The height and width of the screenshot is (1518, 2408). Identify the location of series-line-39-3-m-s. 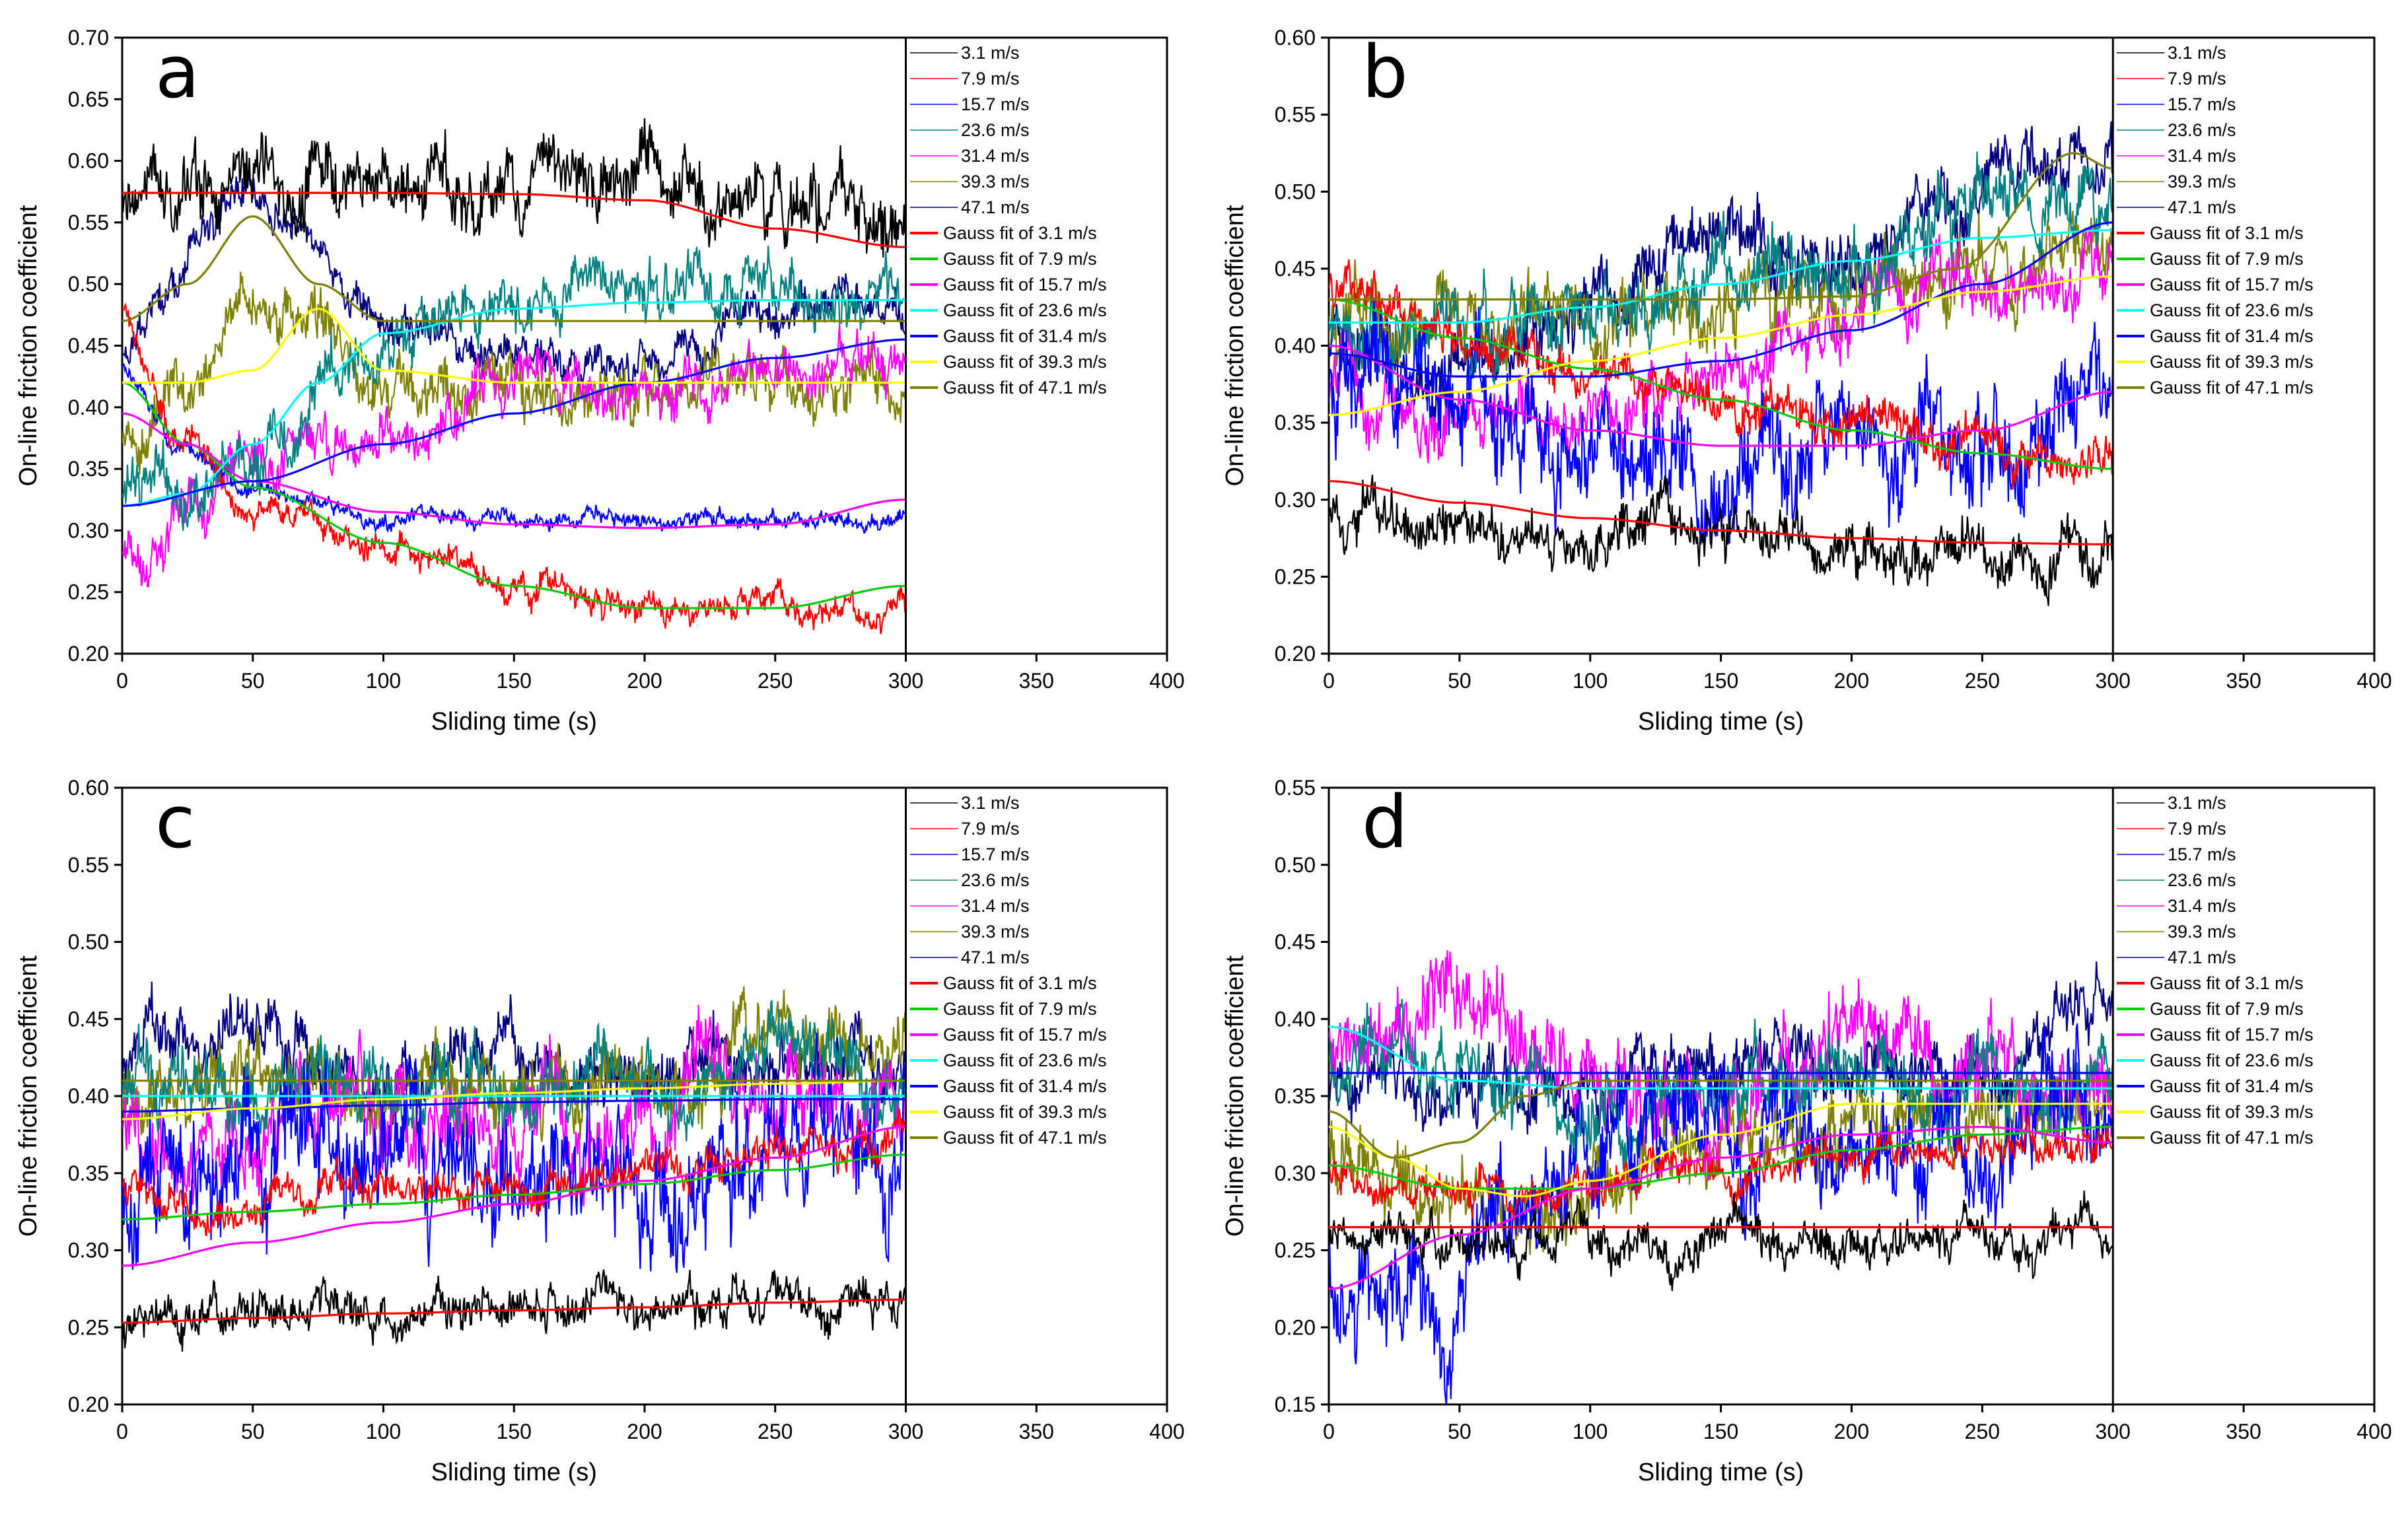
(1721, 293).